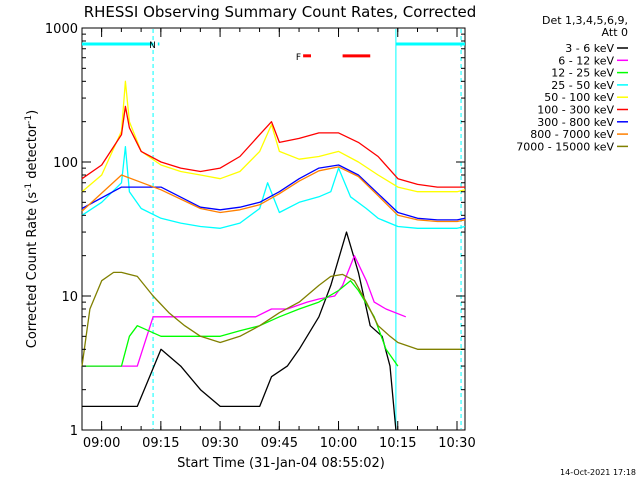  Describe the element at coordinates (456, 443) in the screenshot. I see `x-tick-label: 10:30` at that location.